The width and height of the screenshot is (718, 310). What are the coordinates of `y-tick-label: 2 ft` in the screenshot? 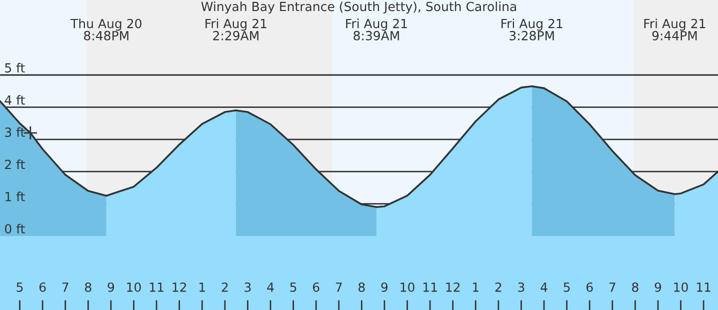 It's located at (15, 164).